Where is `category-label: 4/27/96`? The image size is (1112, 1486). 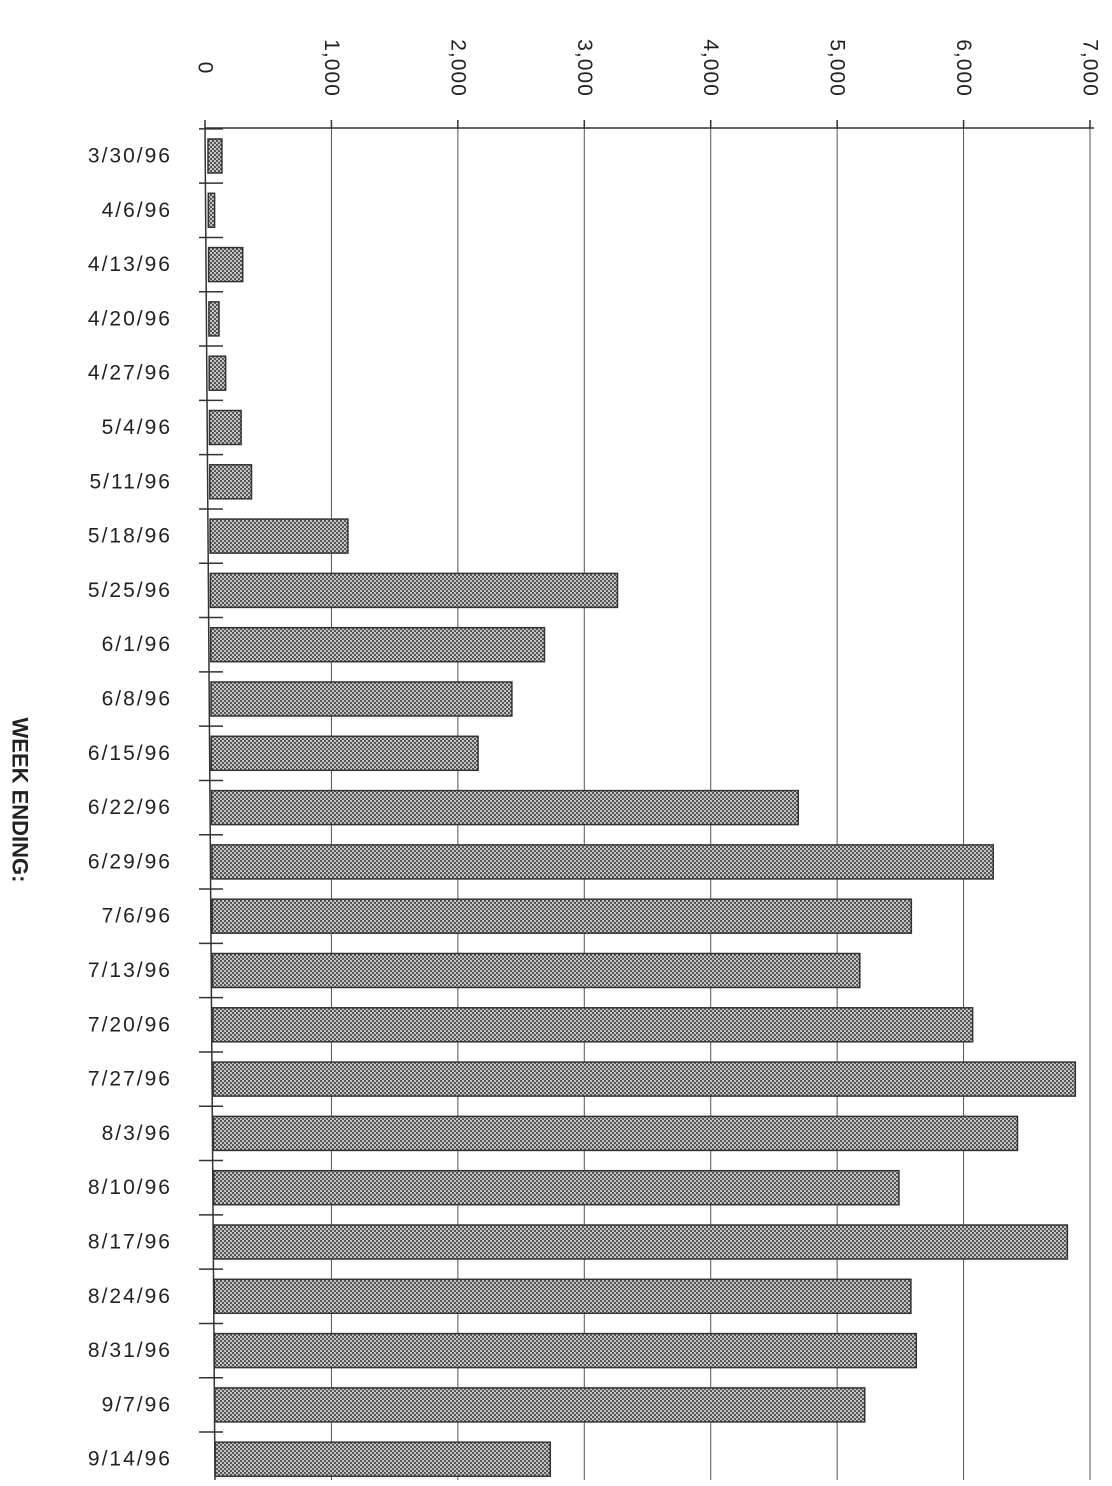 category-label: 4/27/96 is located at coordinates (130, 373).